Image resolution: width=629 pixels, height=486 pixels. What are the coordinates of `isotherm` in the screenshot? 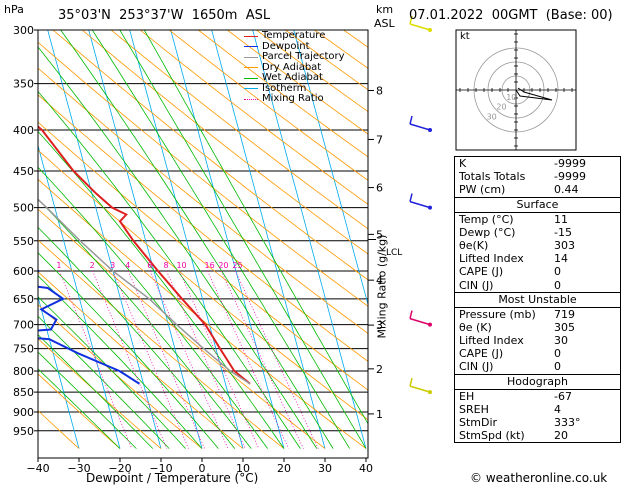 It's located at (79, 296).